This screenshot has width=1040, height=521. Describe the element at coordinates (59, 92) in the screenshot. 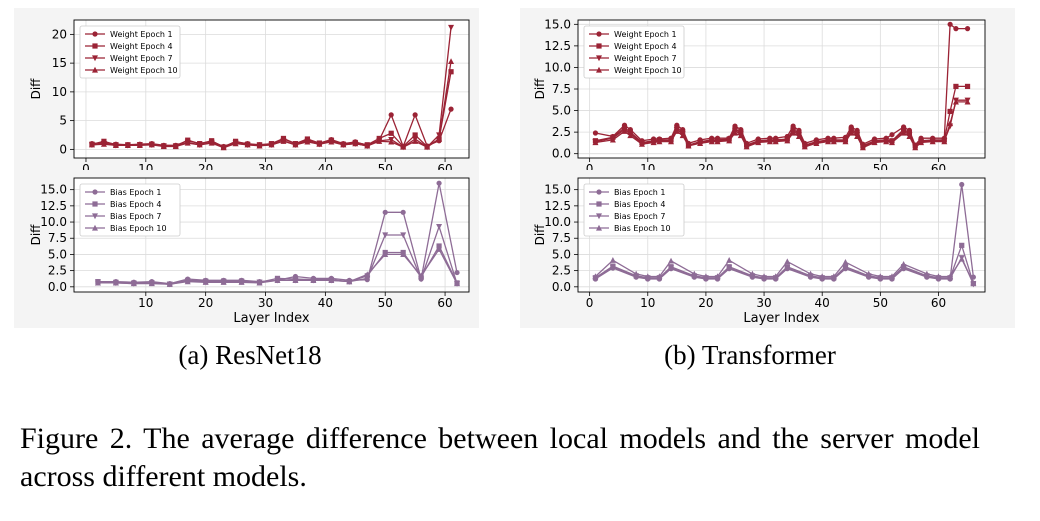

I see `y-tick-label: 10` at that location.